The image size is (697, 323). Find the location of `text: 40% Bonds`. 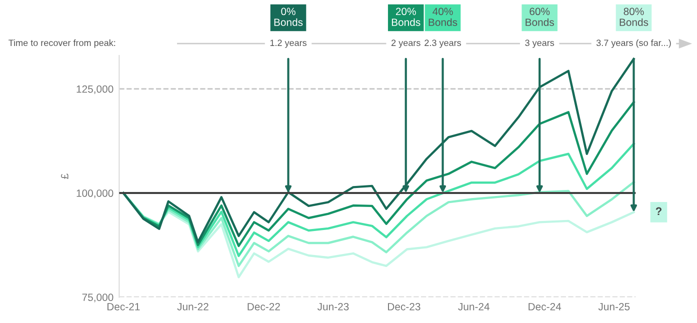

text: 40% Bonds is located at coordinates (443, 17).